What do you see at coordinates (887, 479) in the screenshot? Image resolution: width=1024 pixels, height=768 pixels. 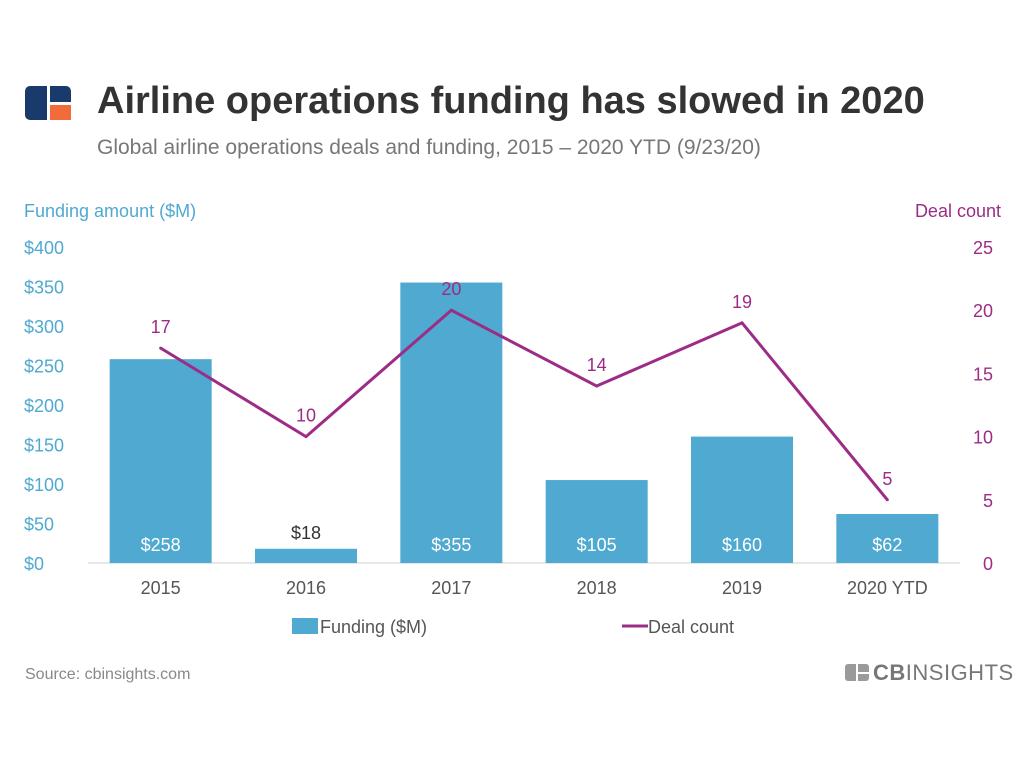 I see `deal-count-data-label: 5` at bounding box center [887, 479].